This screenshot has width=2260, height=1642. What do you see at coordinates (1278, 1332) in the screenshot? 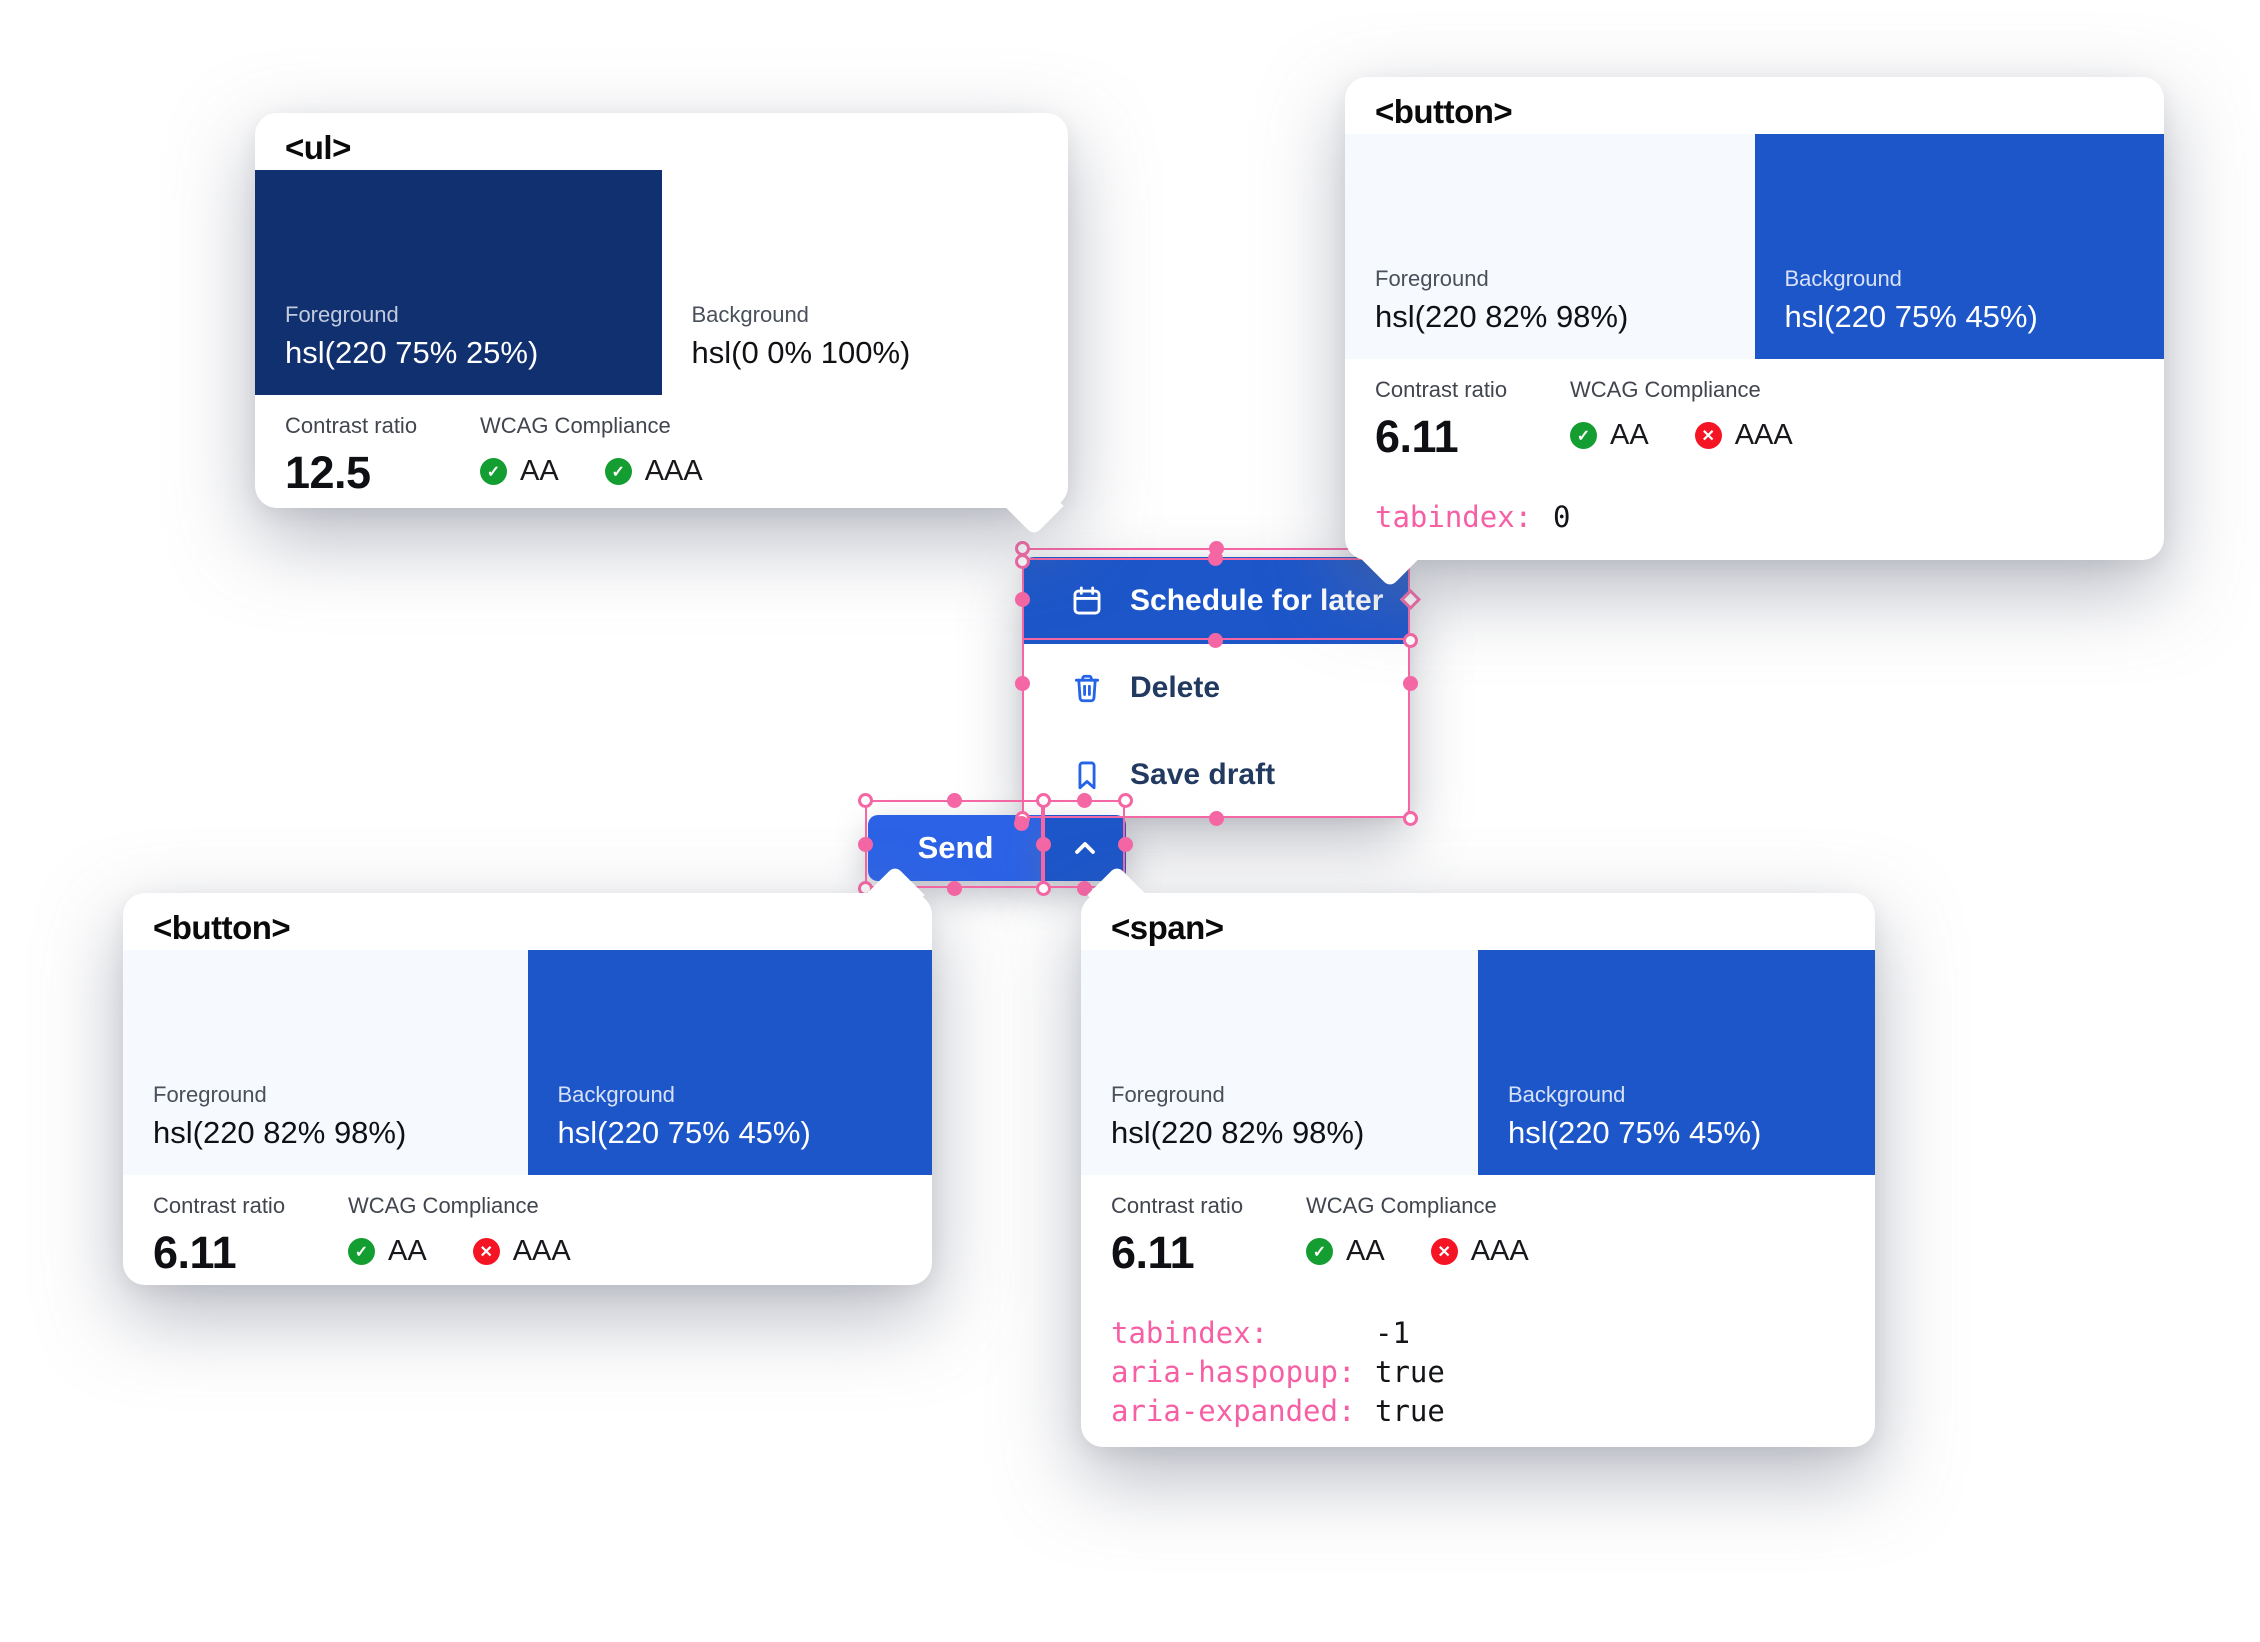
I see `attribute-row: tabindex: -1` at bounding box center [1278, 1332].